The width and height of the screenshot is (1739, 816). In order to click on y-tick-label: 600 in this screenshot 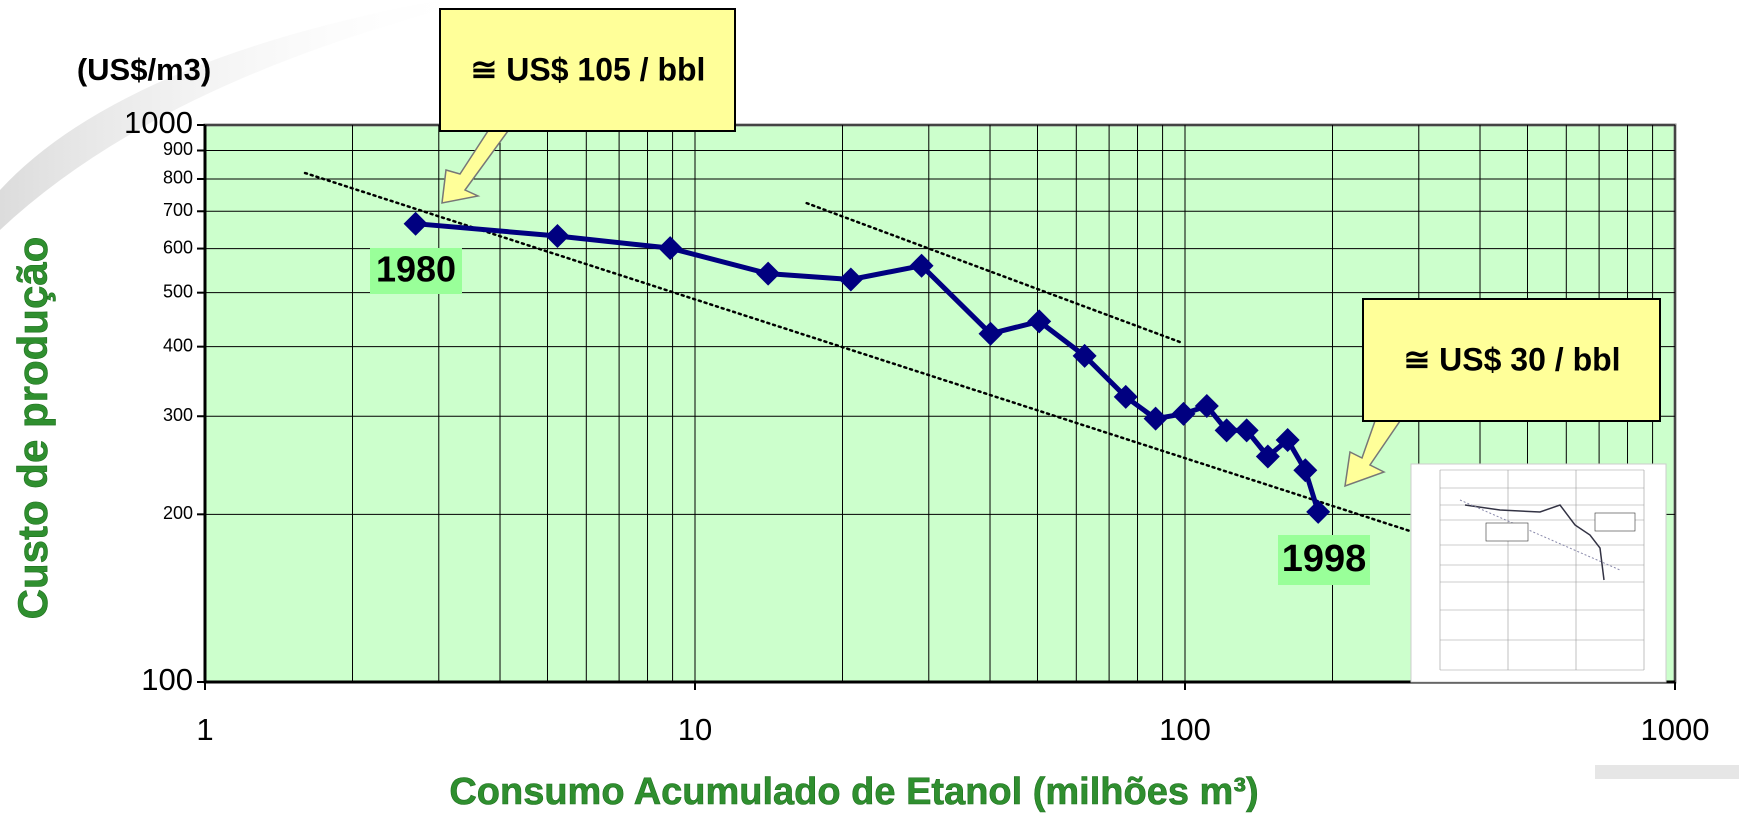, I will do `click(178, 247)`.